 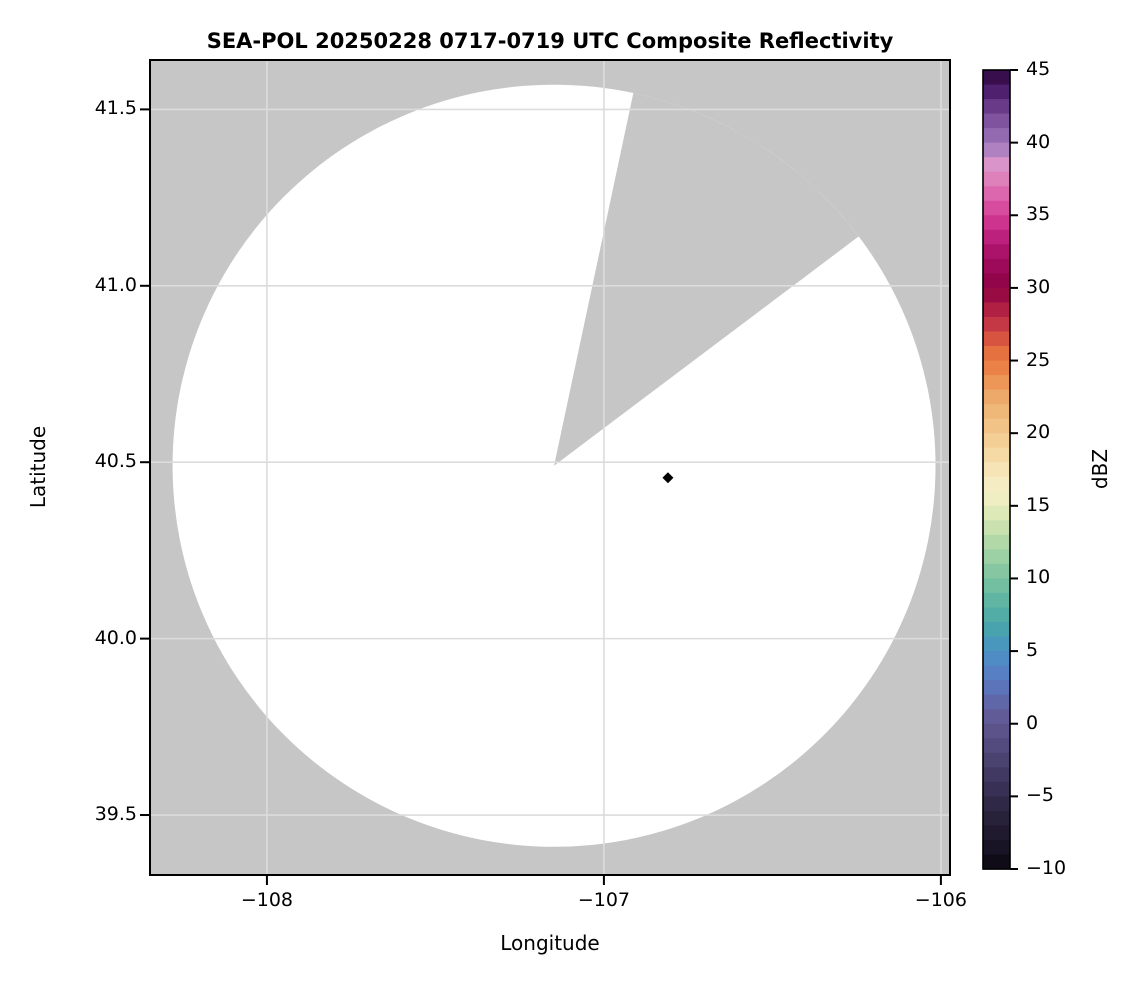 What do you see at coordinates (706, 279) in the screenshot?
I see `blocked-sector-wedge` at bounding box center [706, 279].